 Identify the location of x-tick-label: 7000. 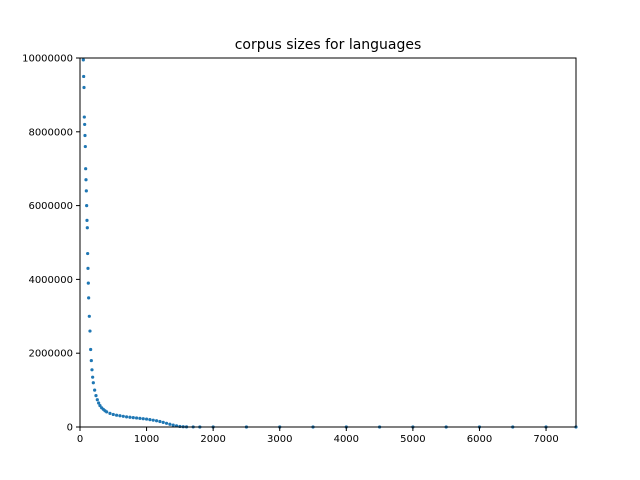
(545, 439).